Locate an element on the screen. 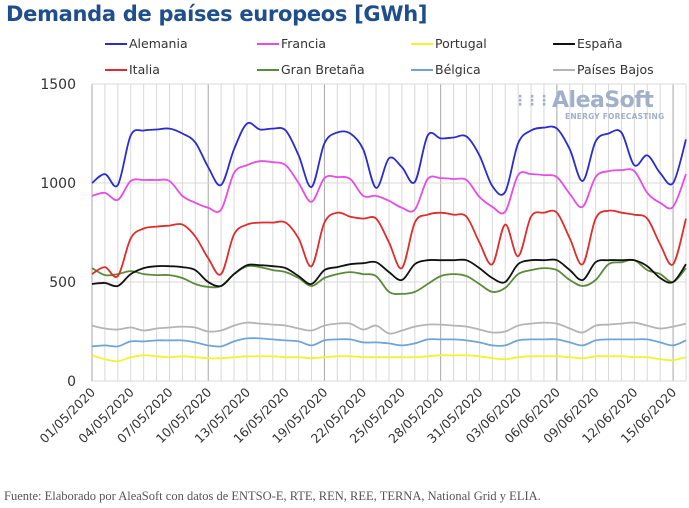  legend-item-espana: España is located at coordinates (588, 43).